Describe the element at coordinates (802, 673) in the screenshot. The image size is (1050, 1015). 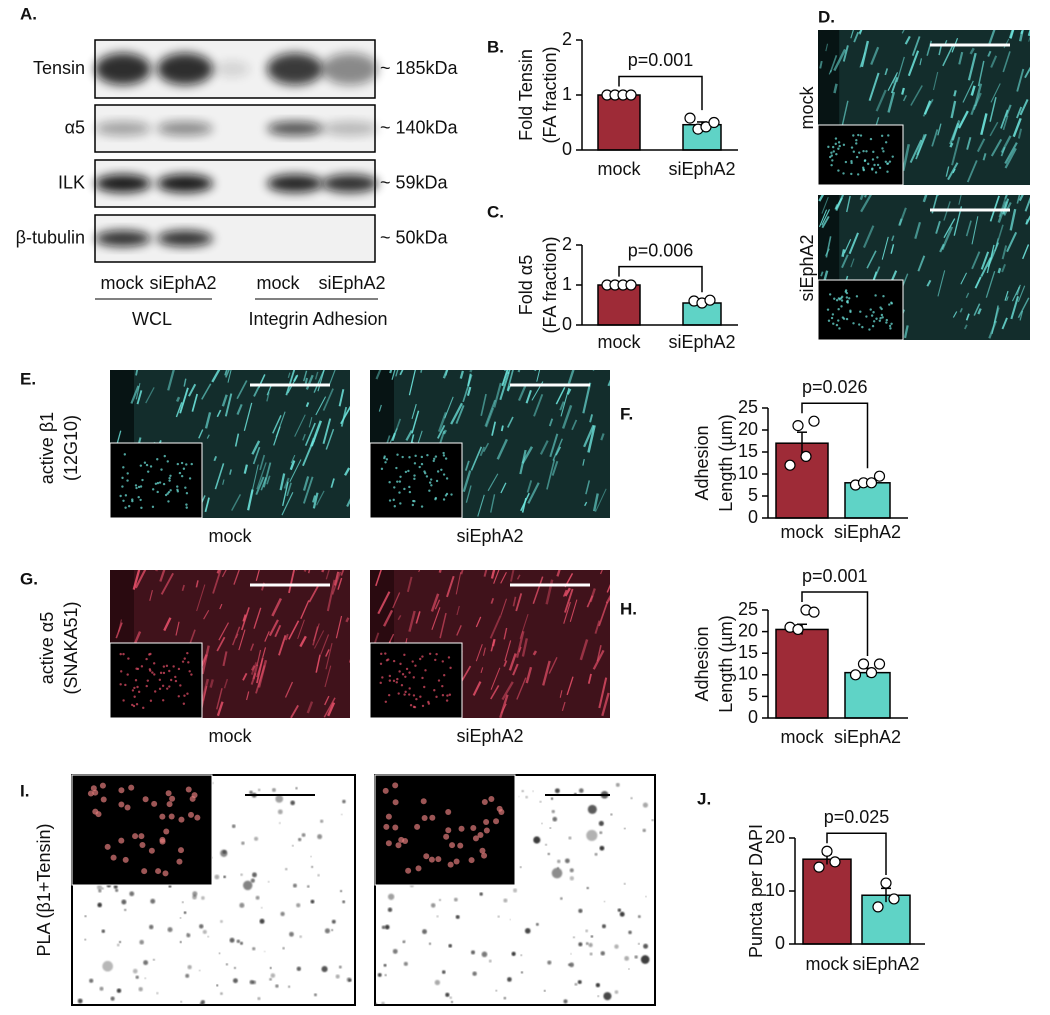
I see `bar` at that location.